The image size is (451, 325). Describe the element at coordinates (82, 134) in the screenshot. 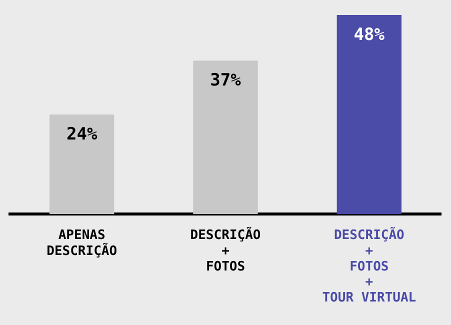

I see `data-label: 24%` at that location.